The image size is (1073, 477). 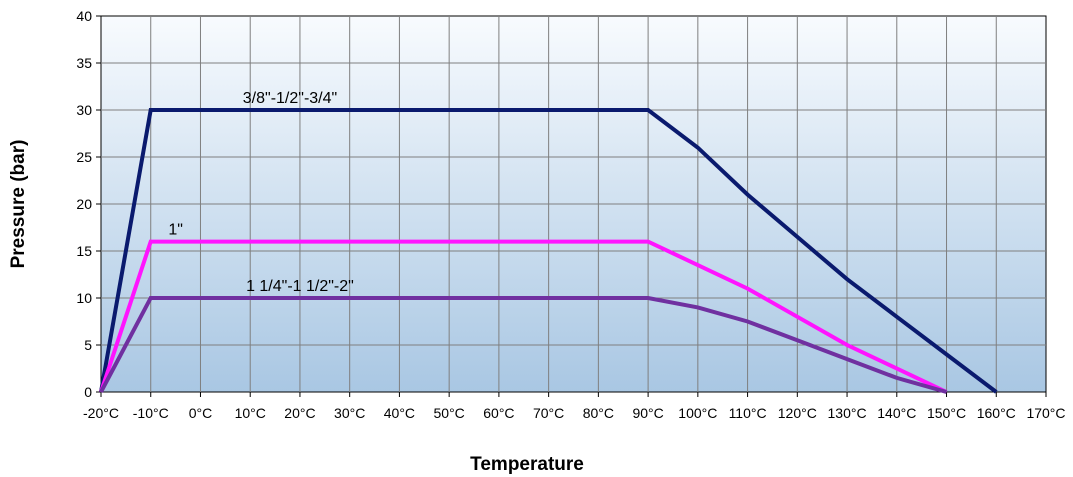 What do you see at coordinates (399, 413) in the screenshot?
I see `x-tick-label: 40°C` at bounding box center [399, 413].